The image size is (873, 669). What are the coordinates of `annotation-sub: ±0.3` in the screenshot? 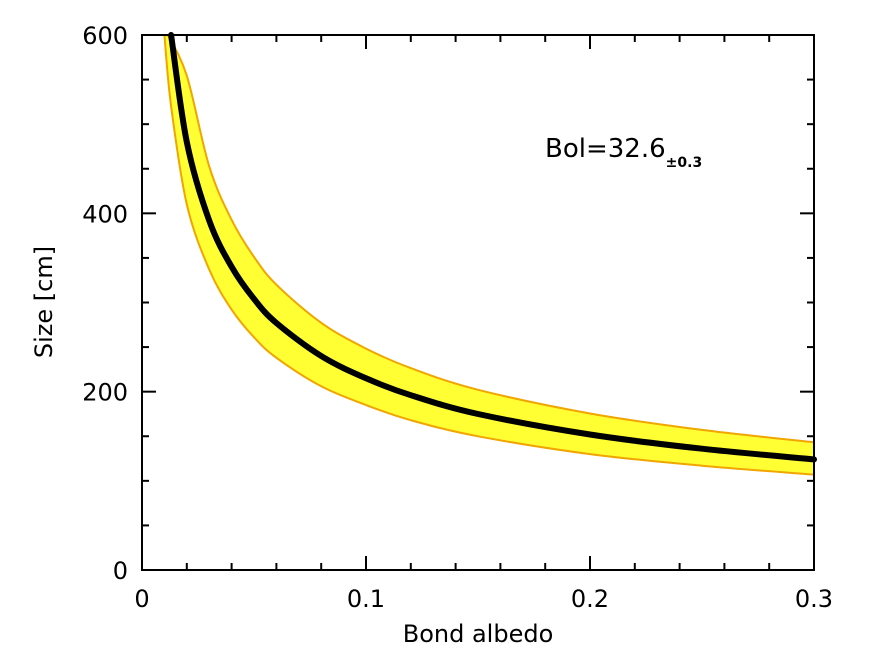 It's located at (684, 163).